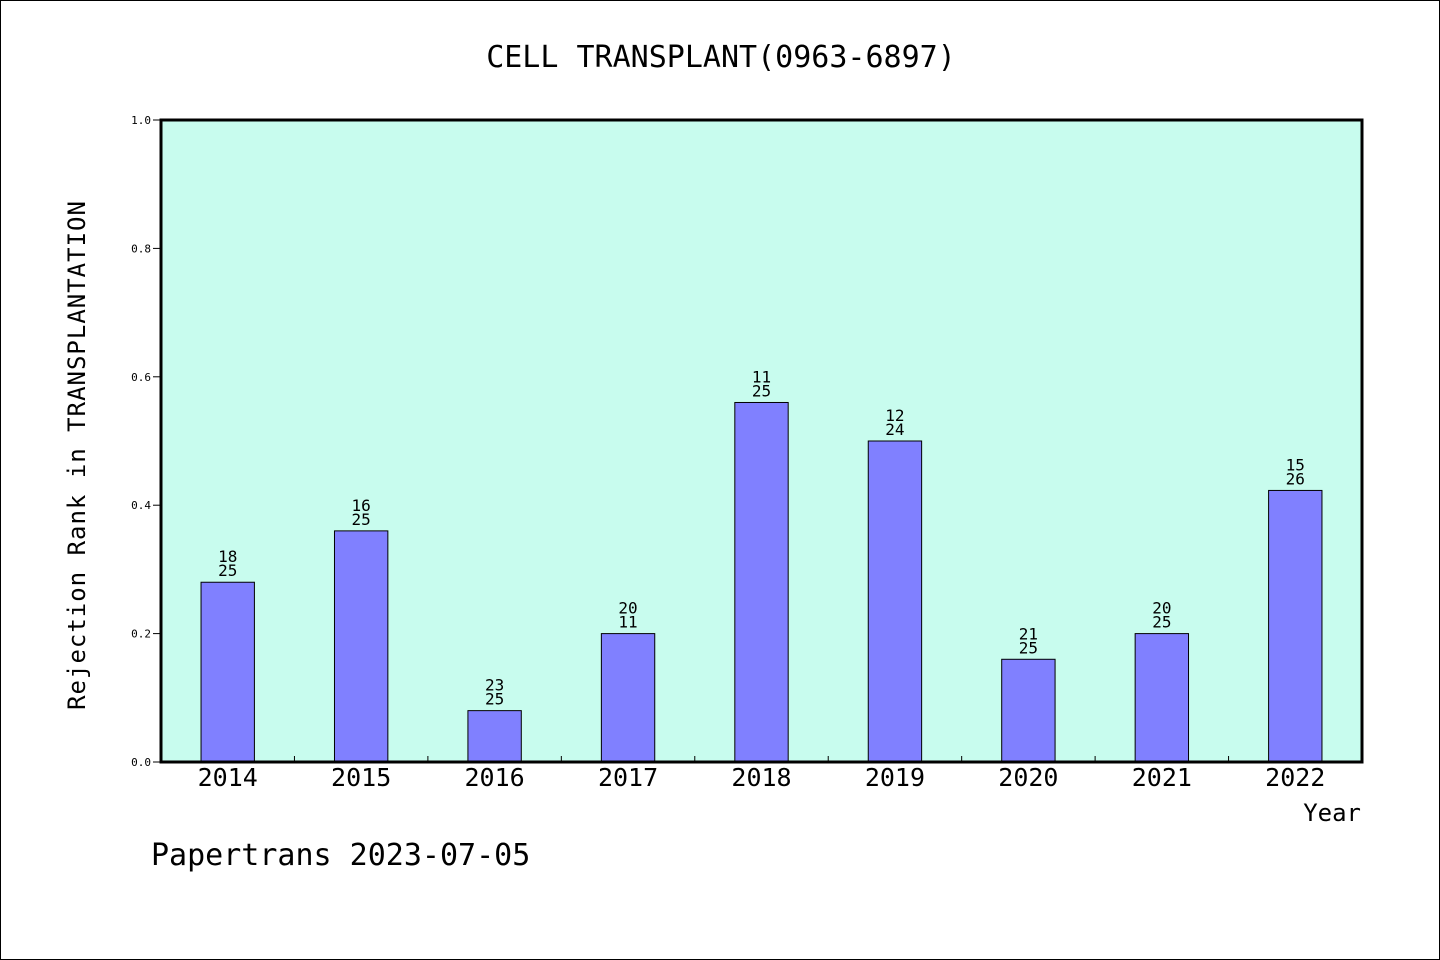 This screenshot has width=1440, height=960. I want to click on bar-label-top-2014: 18, so click(227, 556).